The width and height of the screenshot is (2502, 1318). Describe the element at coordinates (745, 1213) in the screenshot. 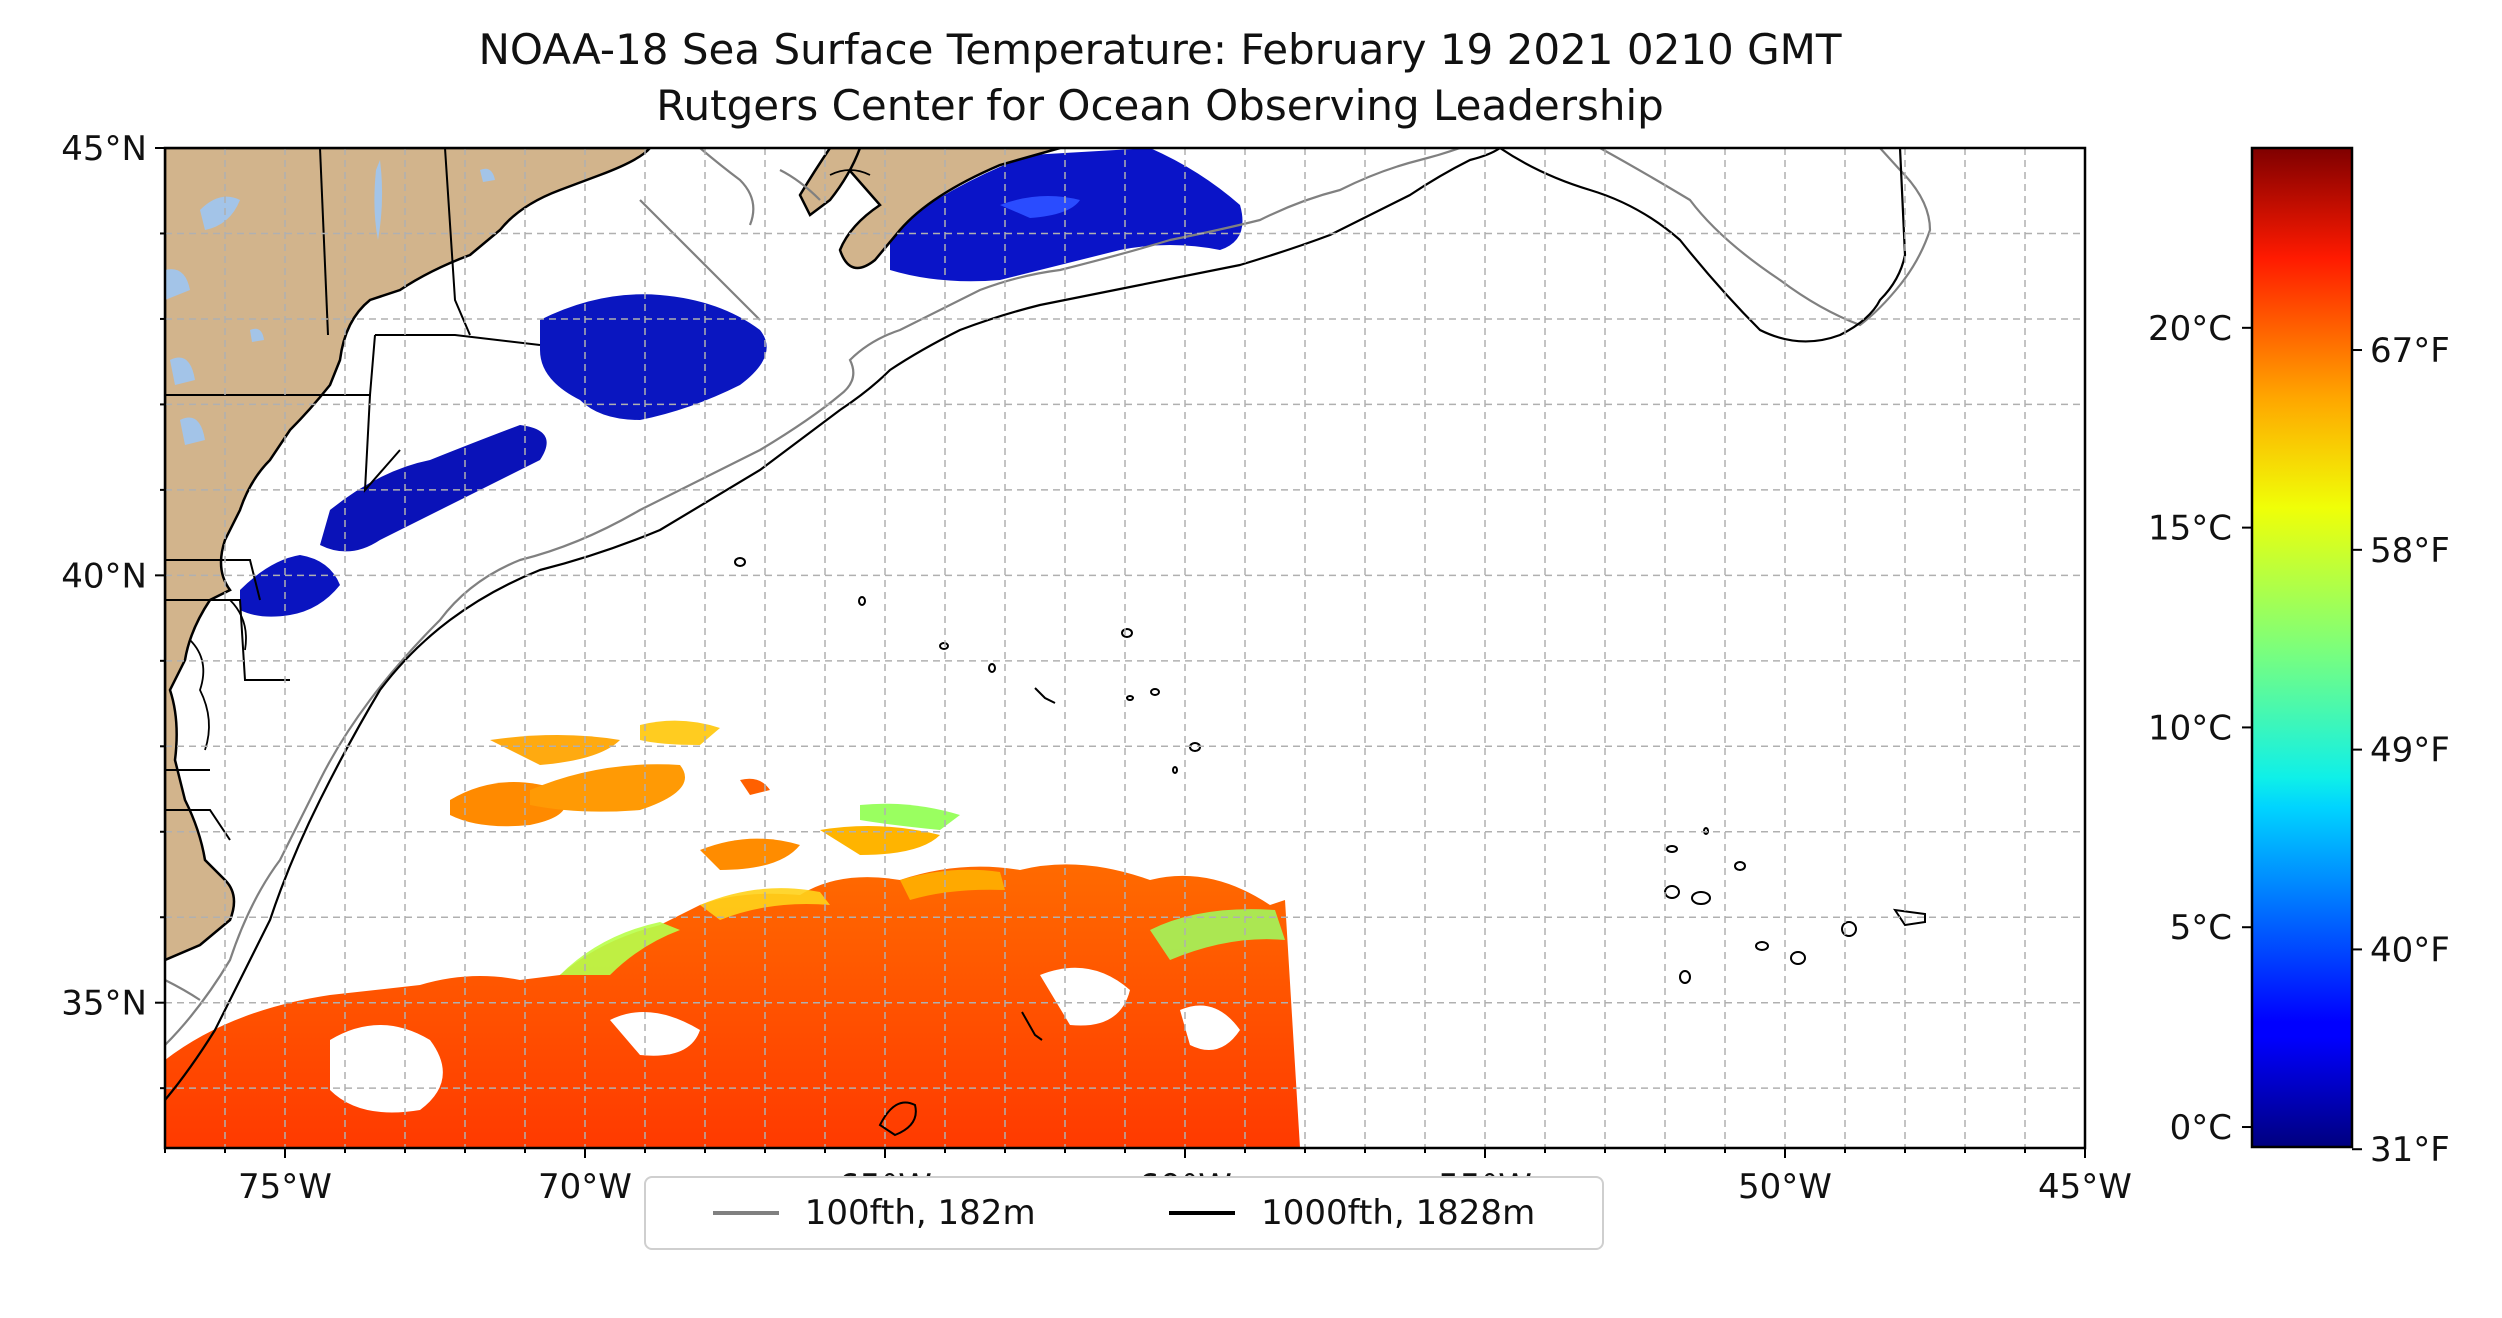

I see `legend-swatch-100fth` at that location.